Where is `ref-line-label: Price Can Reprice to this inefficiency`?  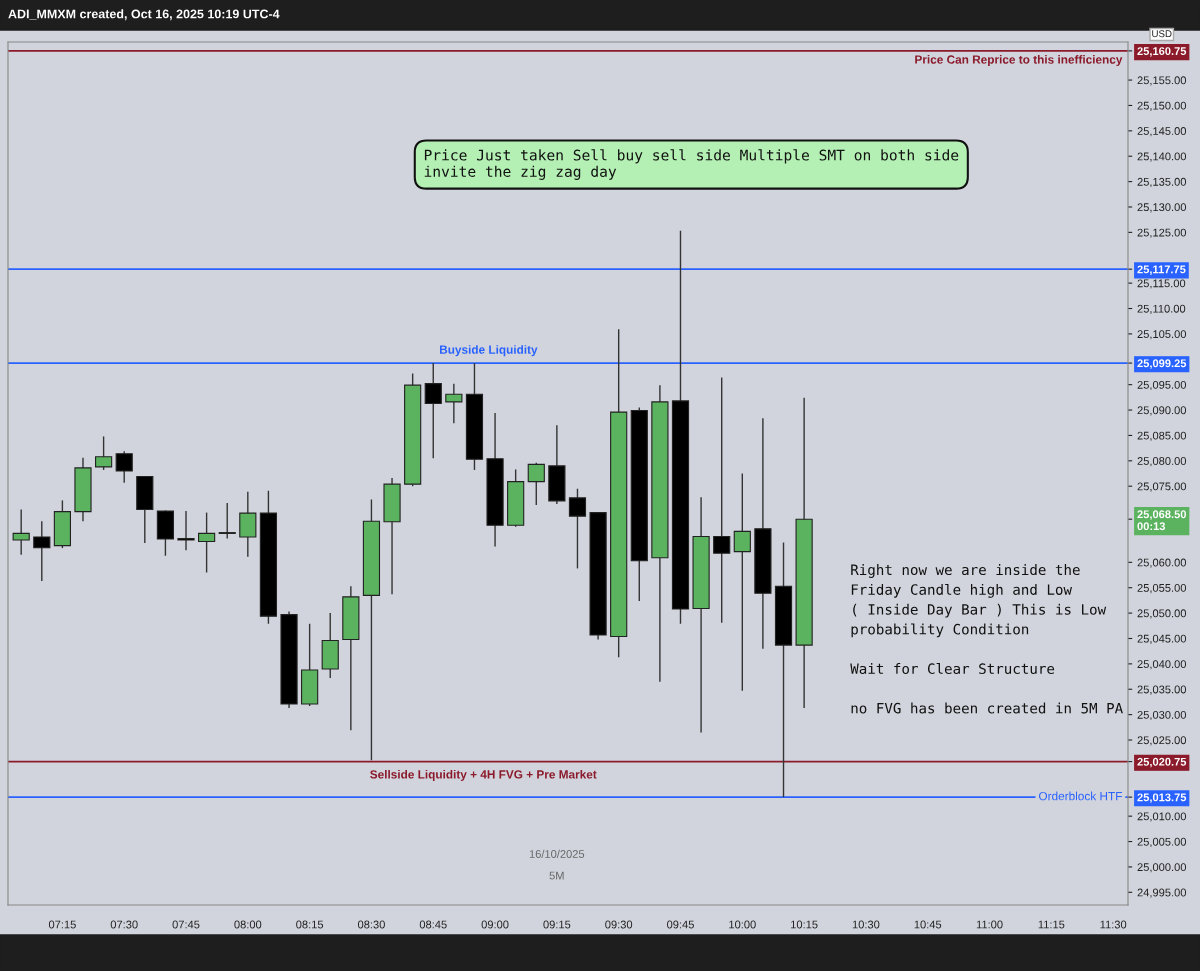 ref-line-label: Price Can Reprice to this inefficiency is located at coordinates (1019, 61).